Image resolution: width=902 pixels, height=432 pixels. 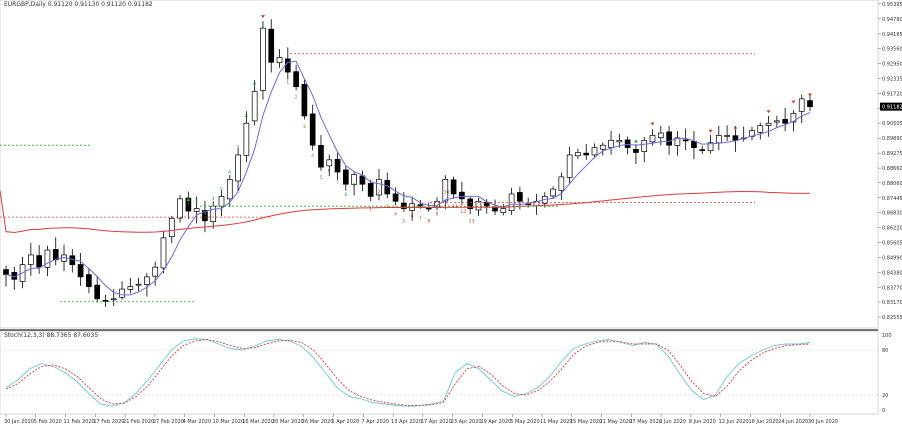 What do you see at coordinates (48, 422) in the screenshot?
I see `x-tick-label: 5 Feb 2020` at bounding box center [48, 422].